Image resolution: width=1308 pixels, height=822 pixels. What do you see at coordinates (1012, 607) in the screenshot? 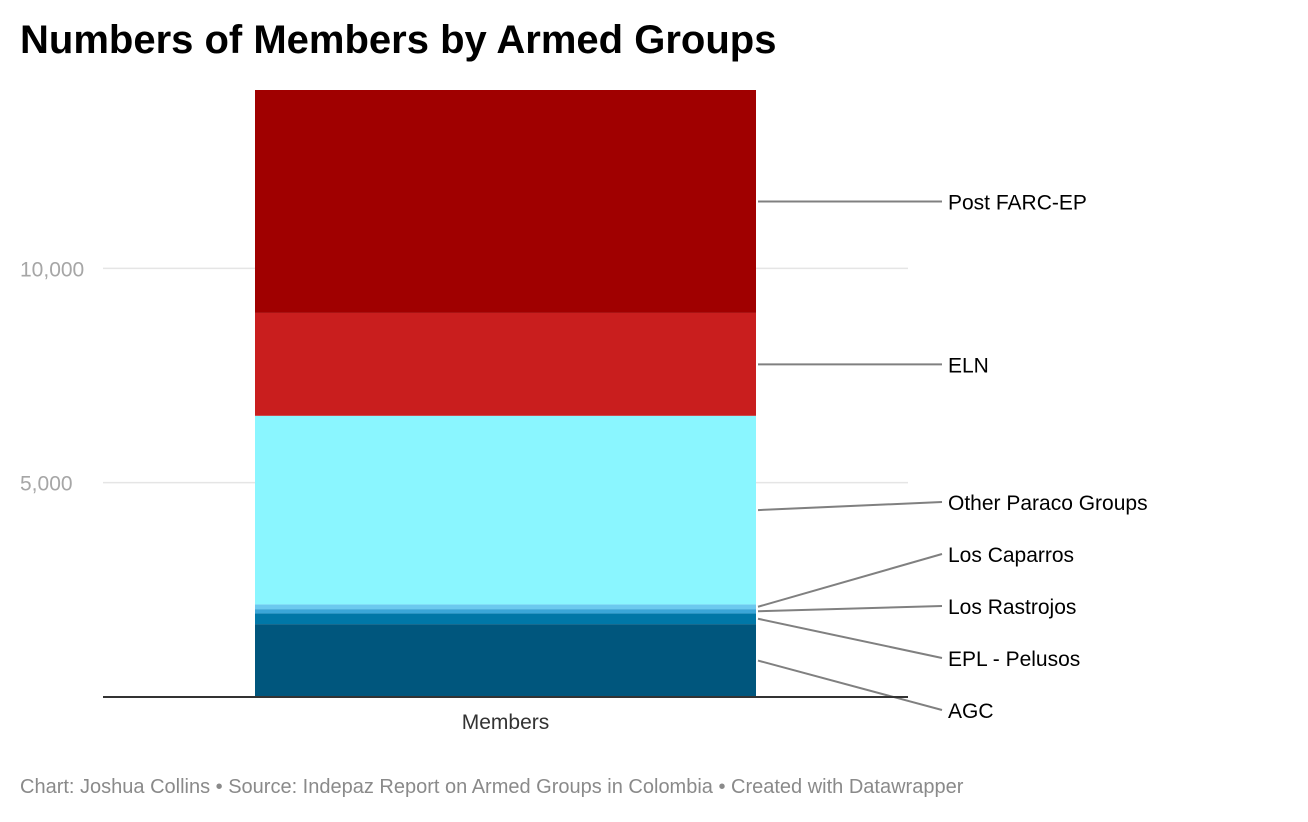
I see `segment-label-los-rastrojos: Los Rastrojos` at bounding box center [1012, 607].